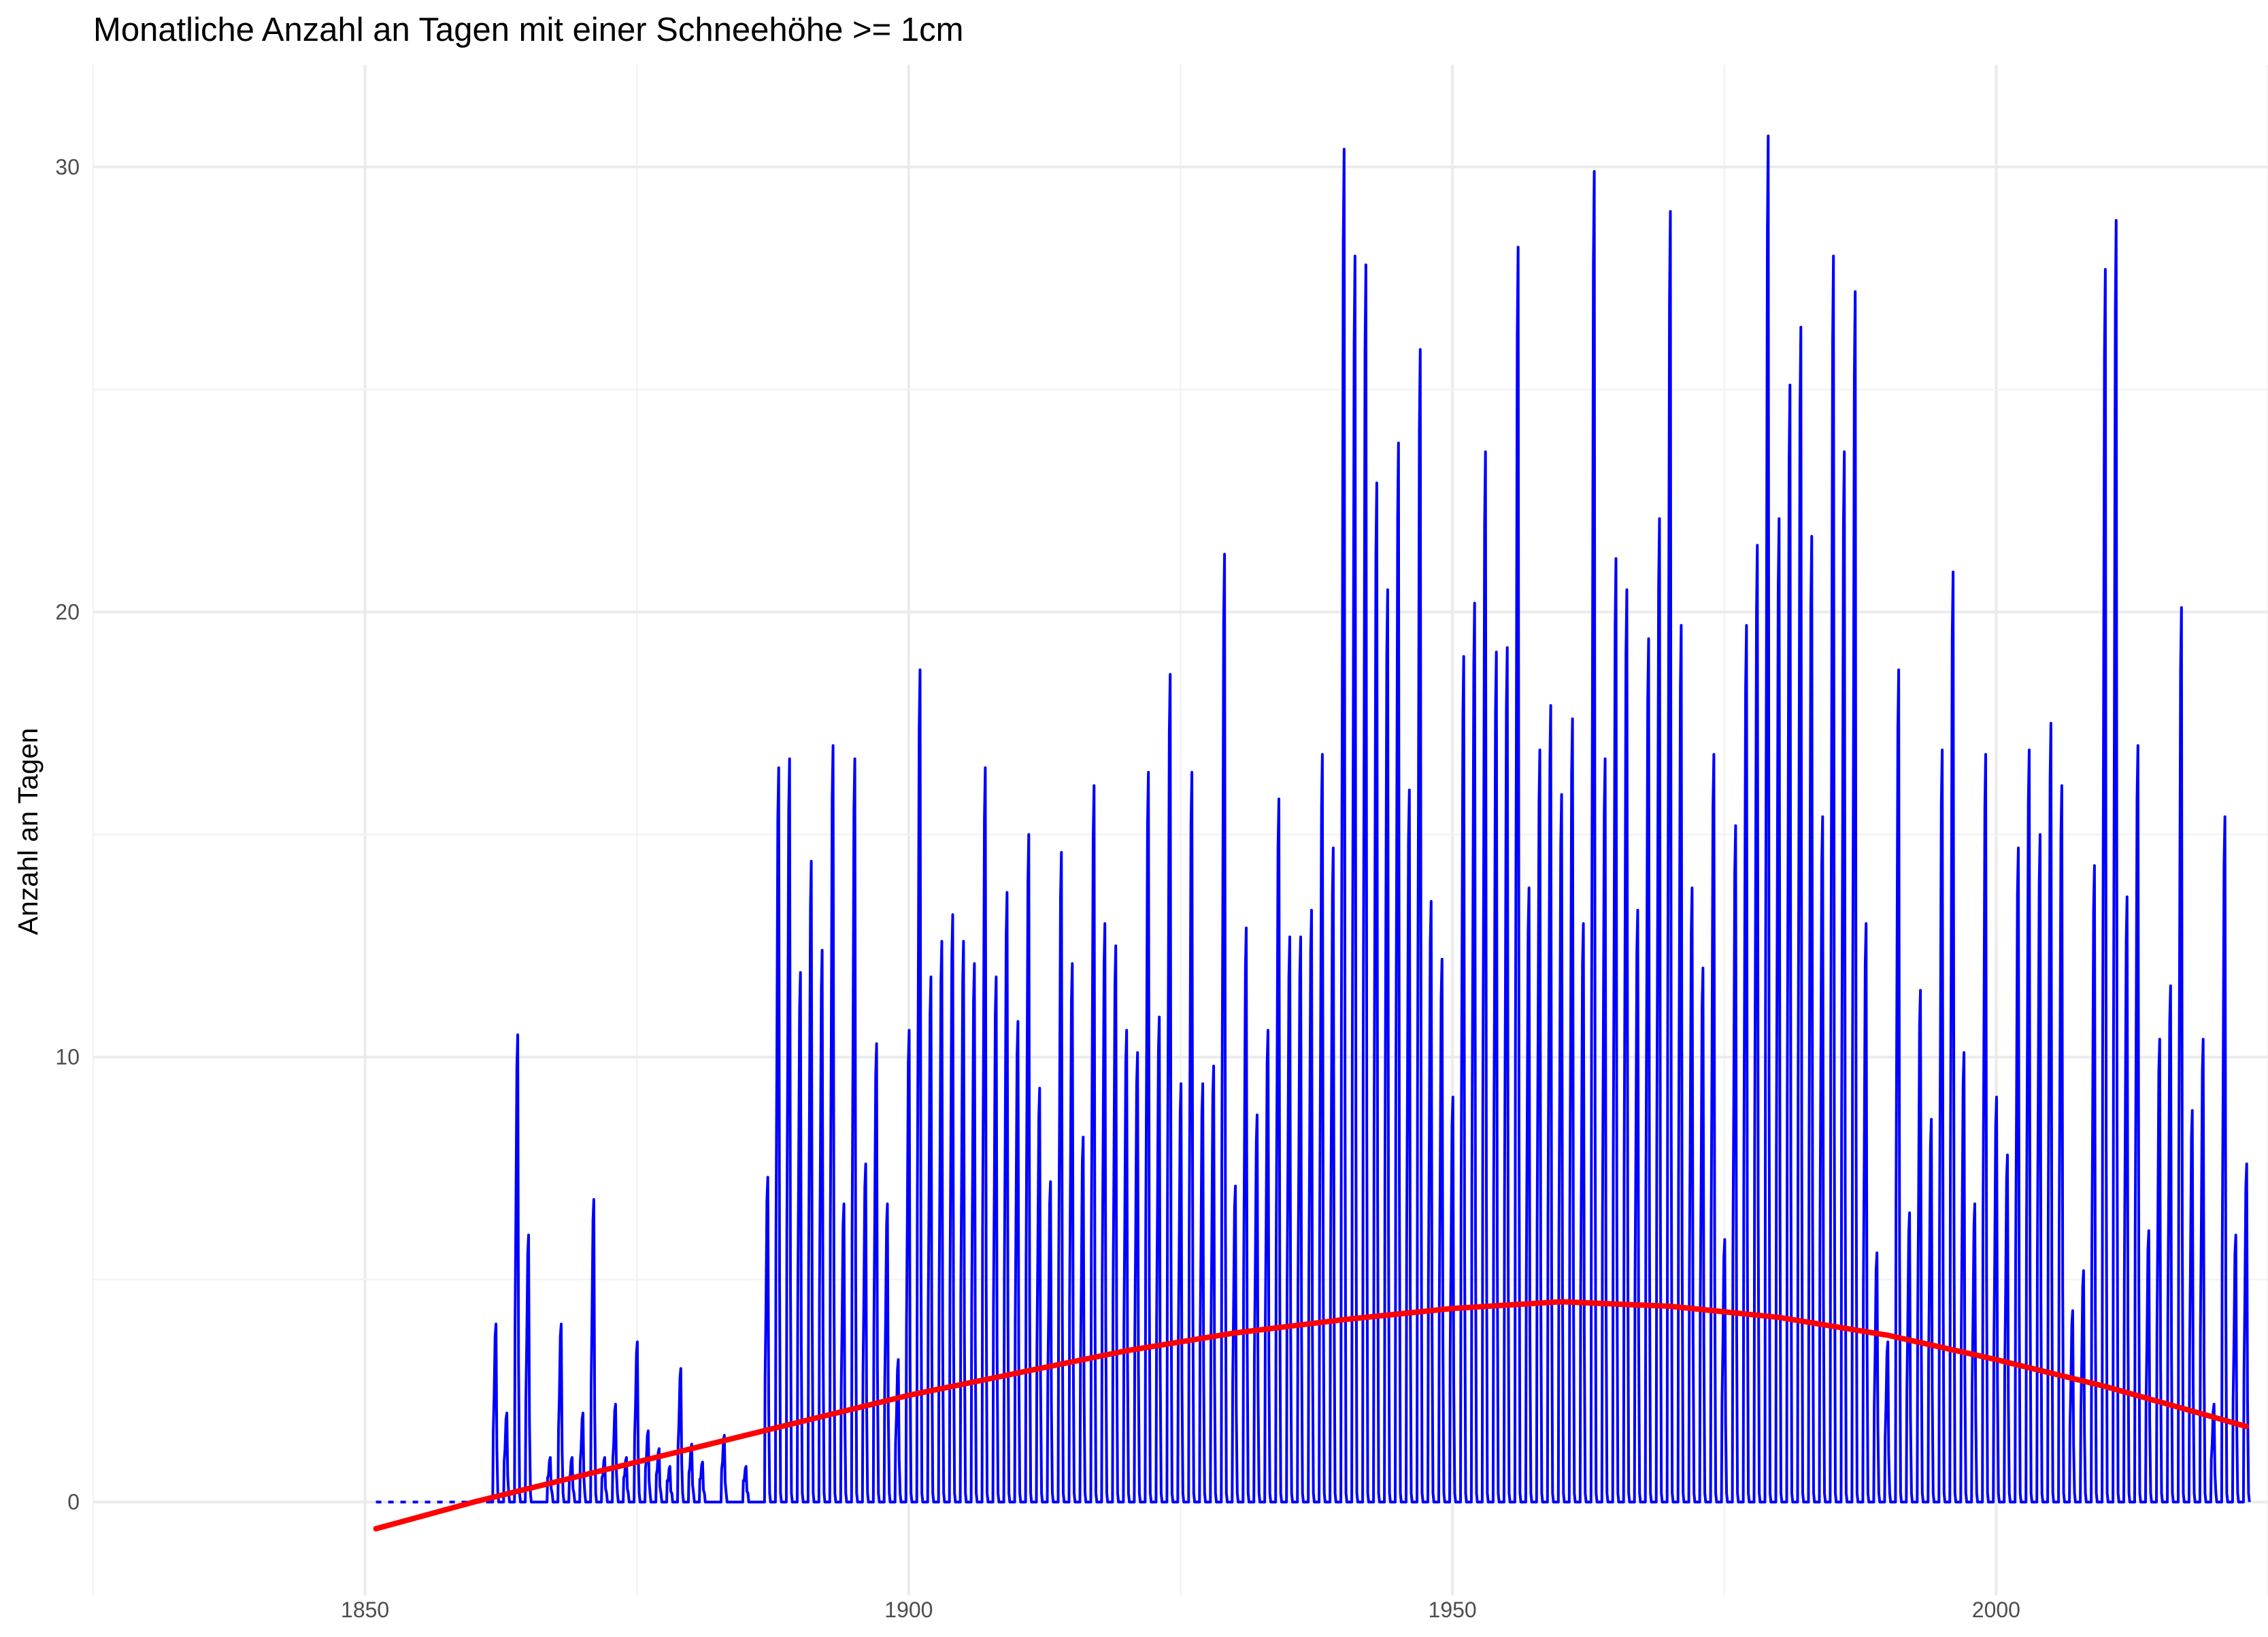 The width and height of the screenshot is (2268, 1637). I want to click on y-axis-title: Anzahl an Tagen, so click(28, 832).